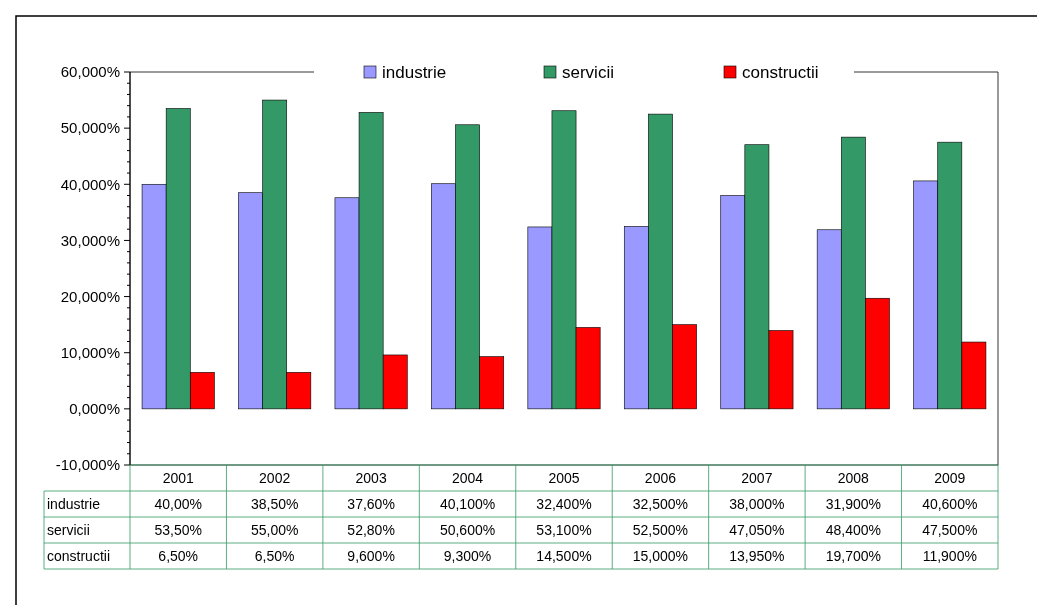 This screenshot has height=605, width=1037. I want to click on text: industrie, so click(73, 503).